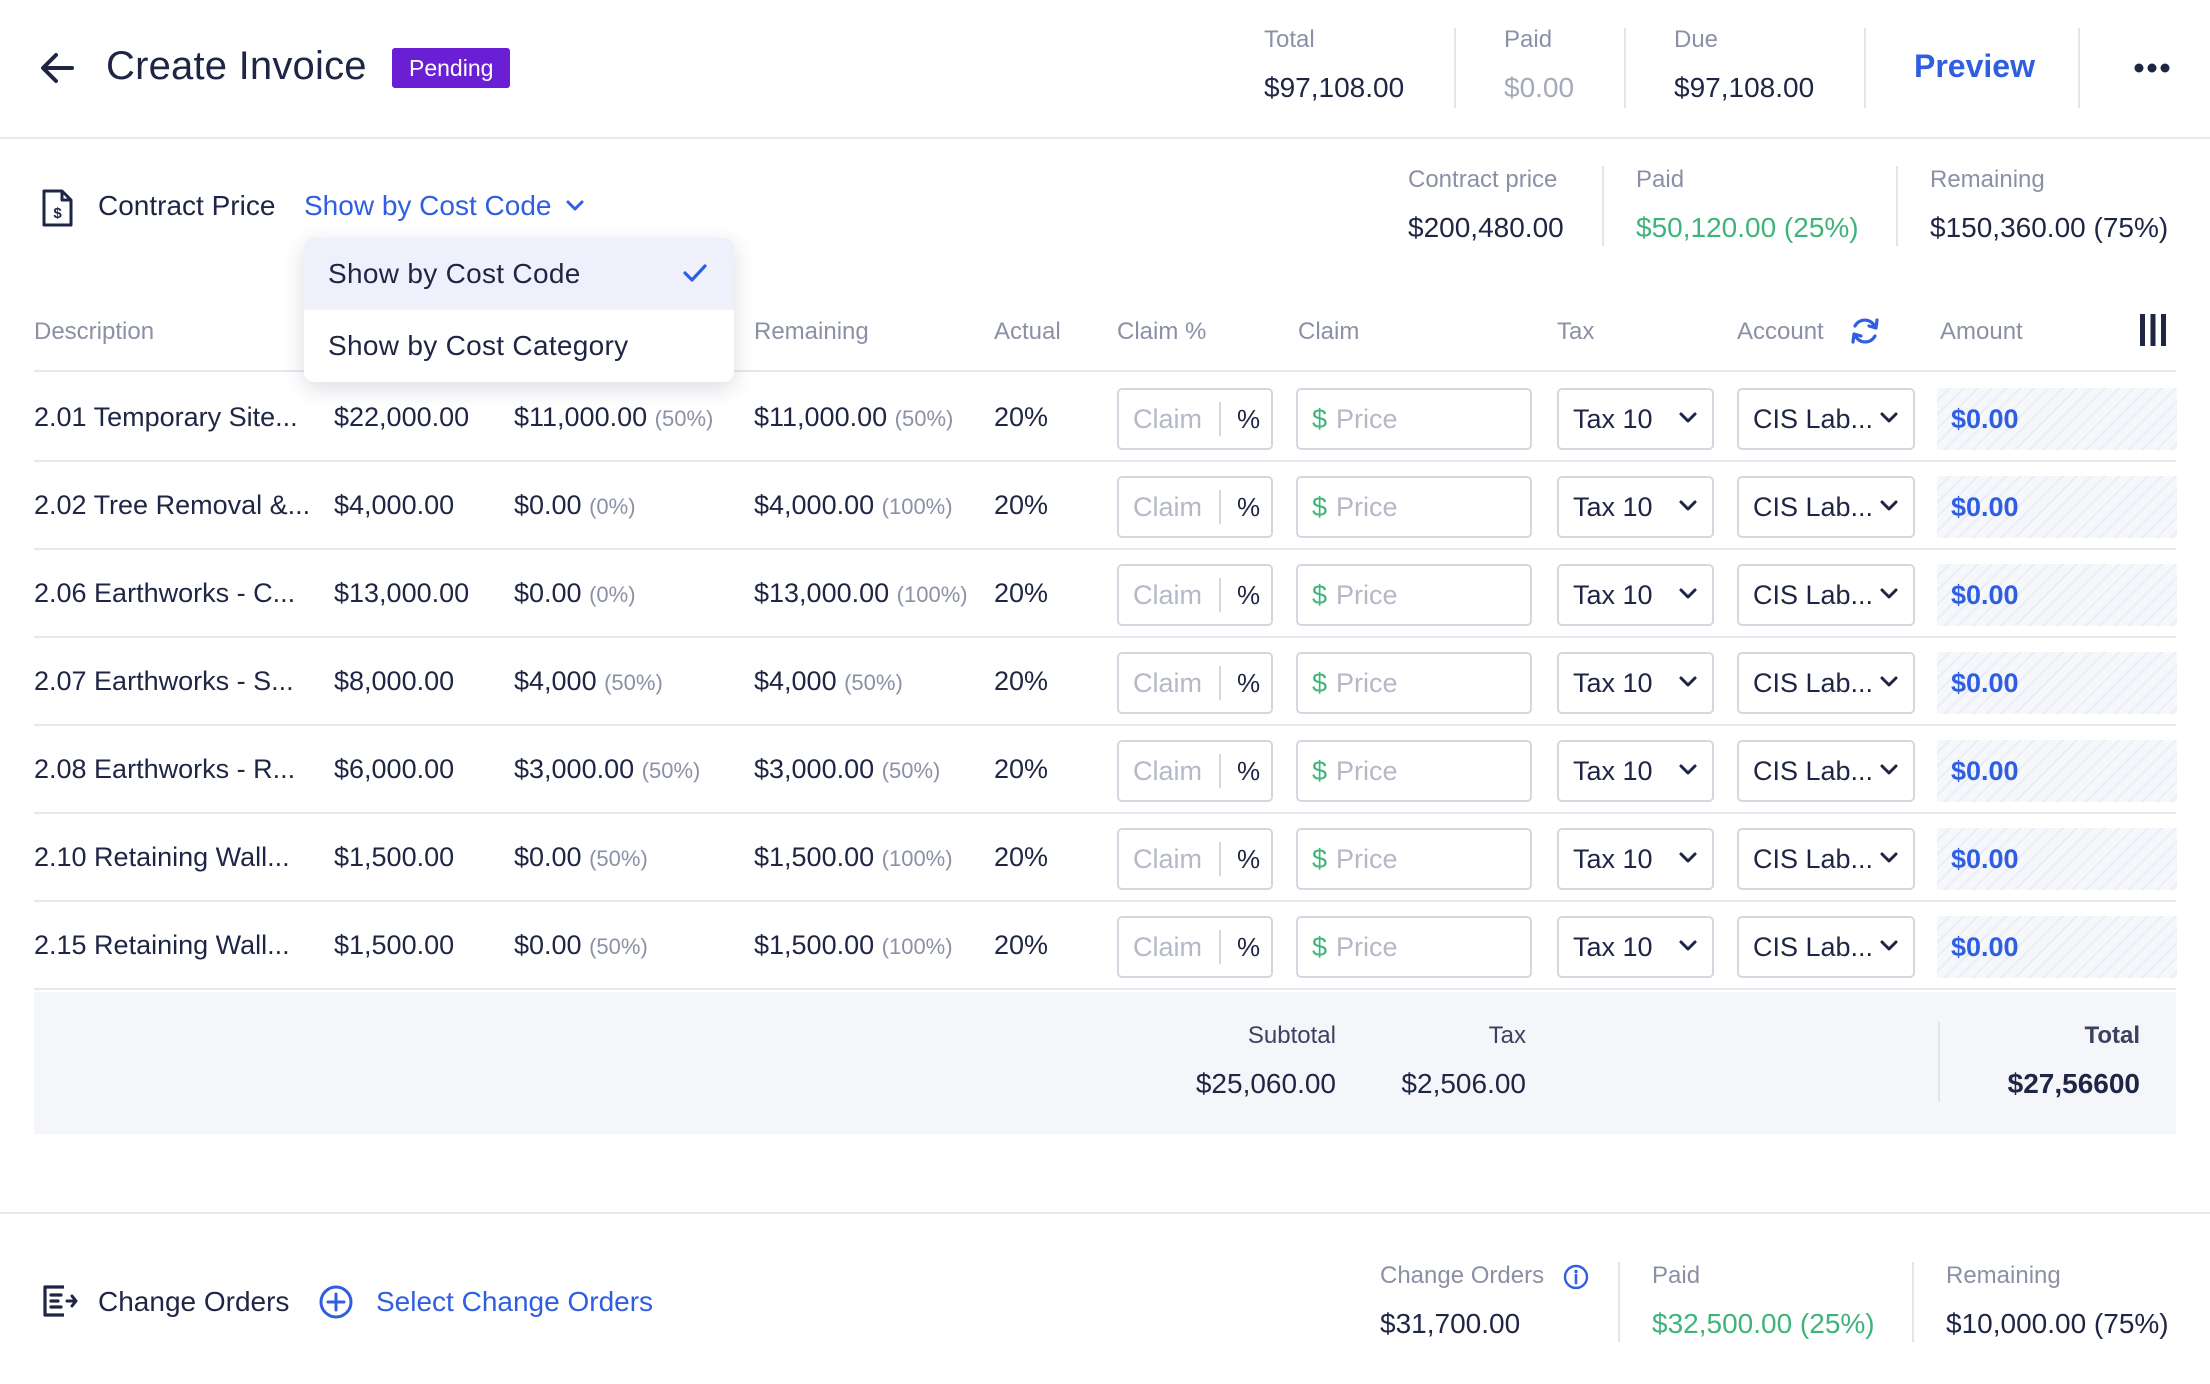 Image resolution: width=2210 pixels, height=1384 pixels. I want to click on column-header-remaining: Remaining, so click(811, 331).